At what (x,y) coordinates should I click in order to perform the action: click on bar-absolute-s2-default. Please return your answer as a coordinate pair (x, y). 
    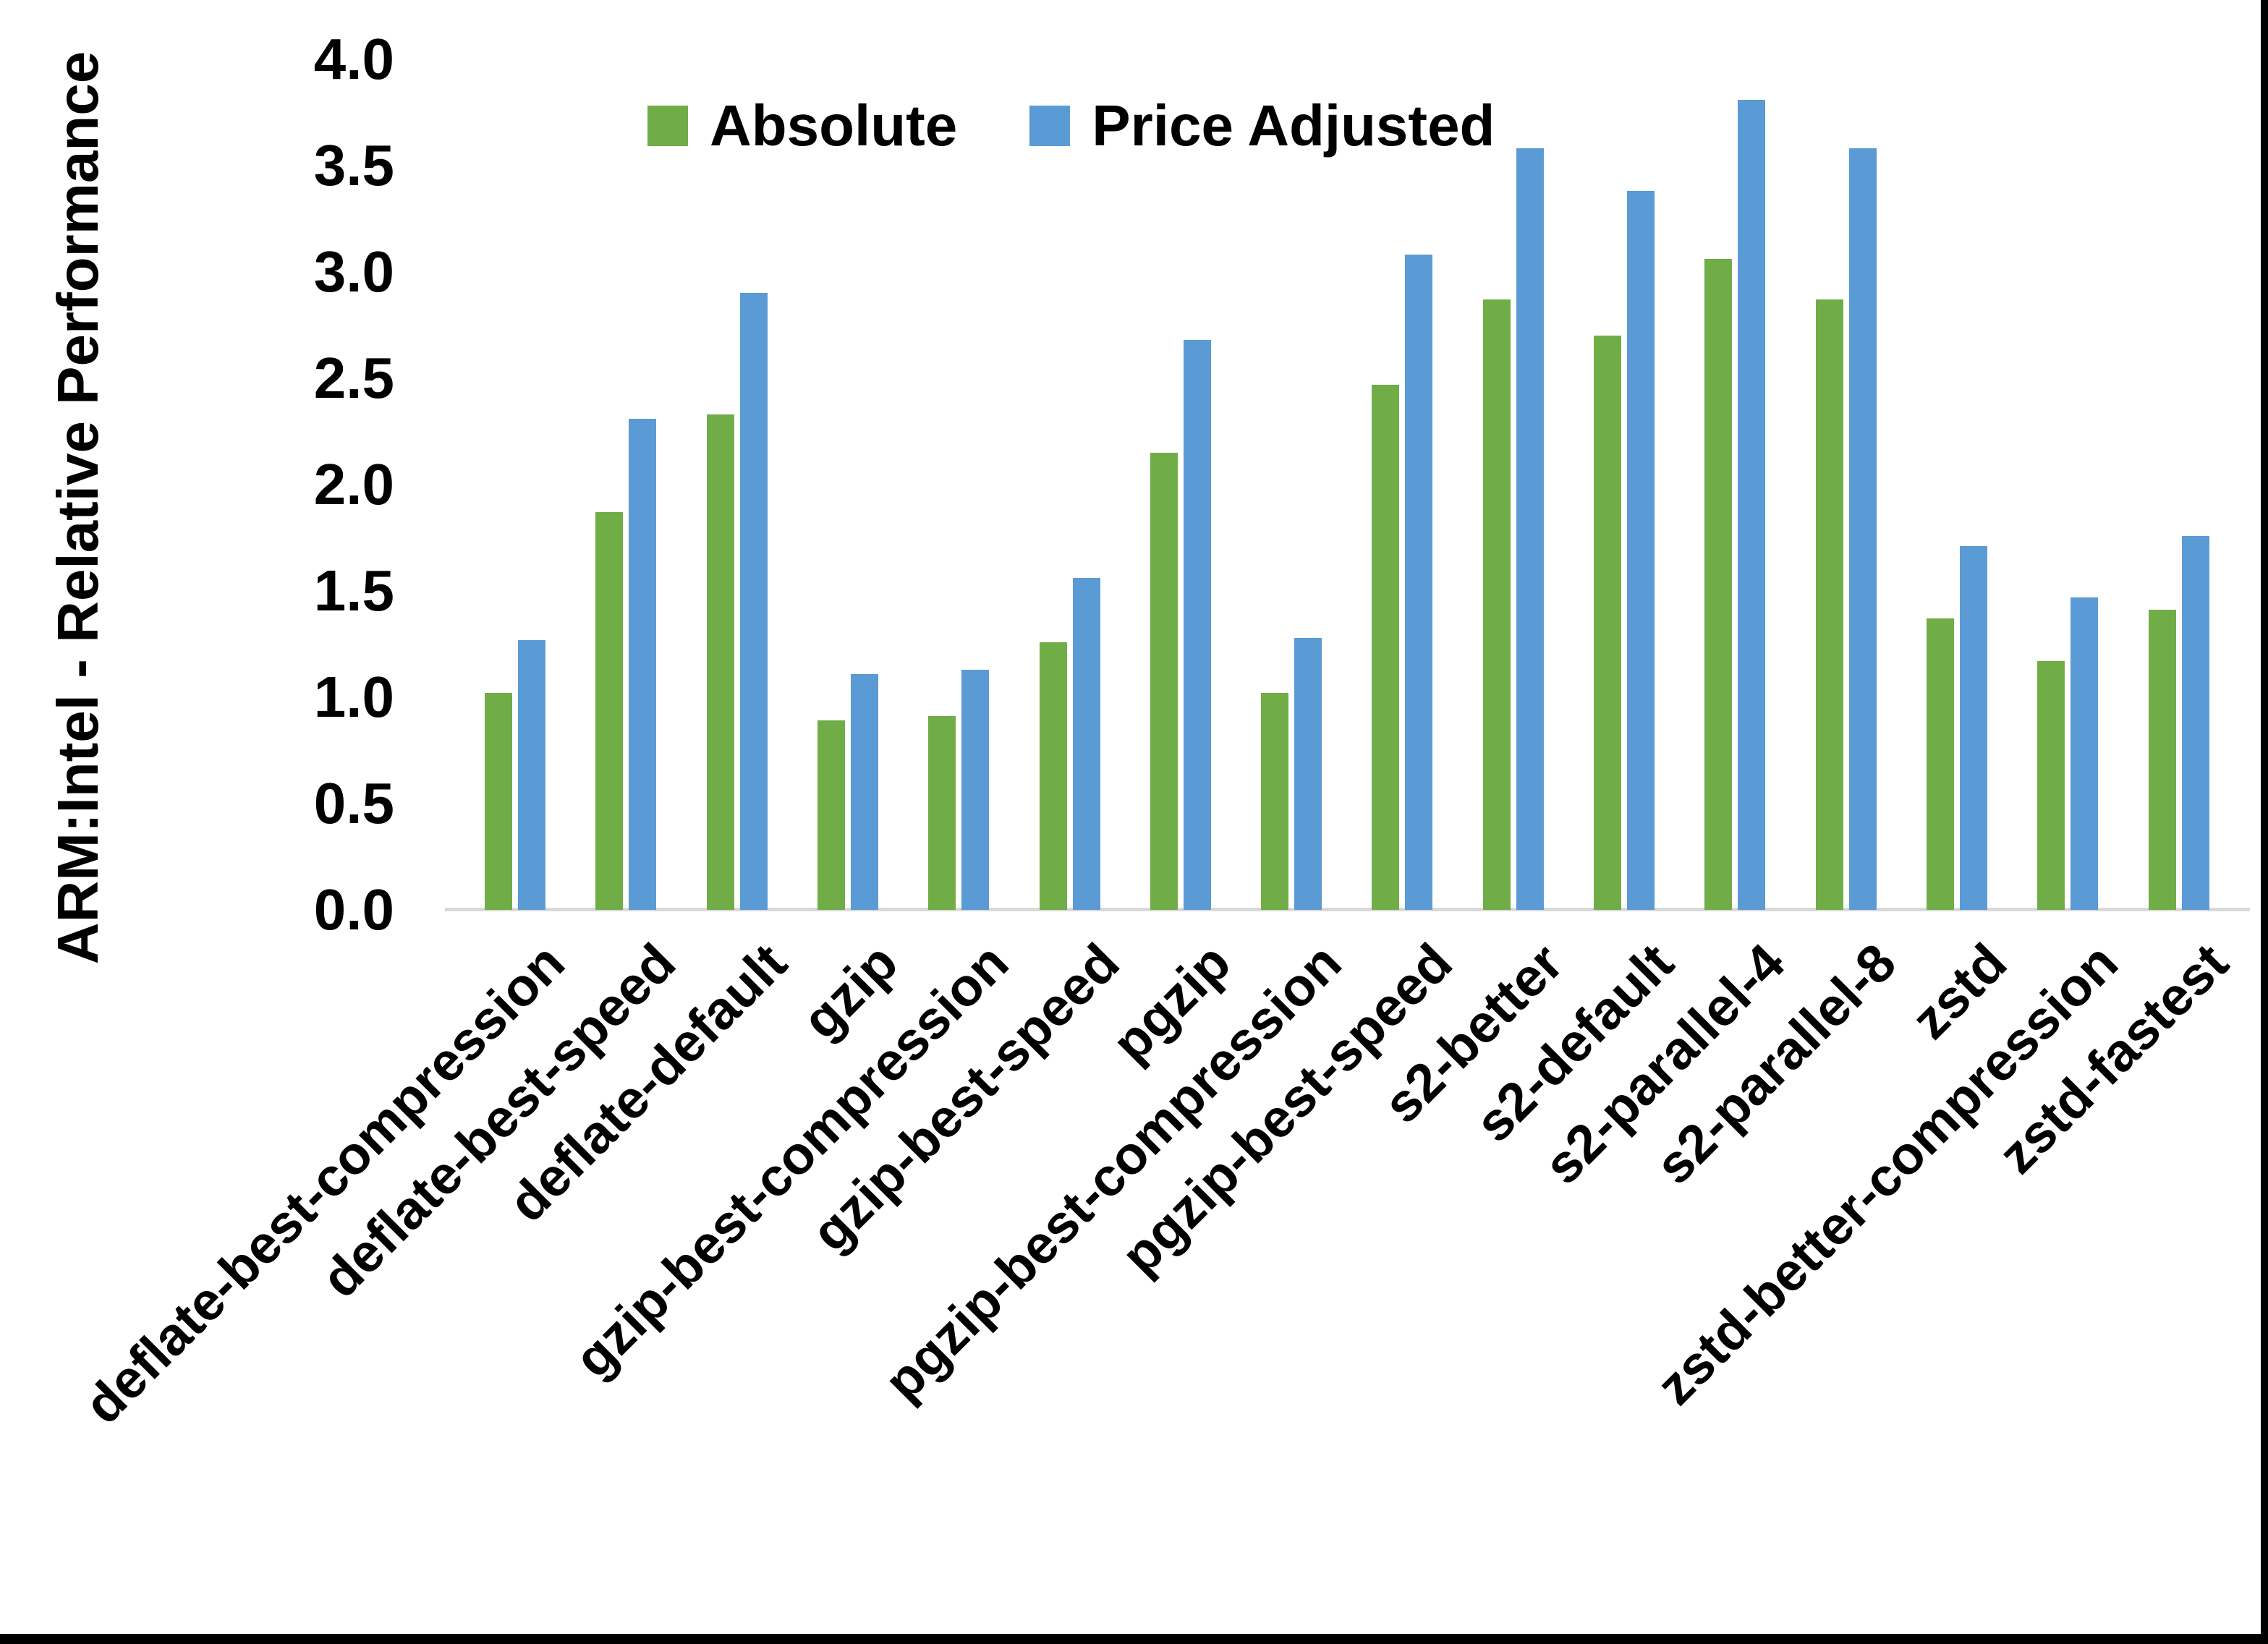
    Looking at the image, I should click on (1607, 623).